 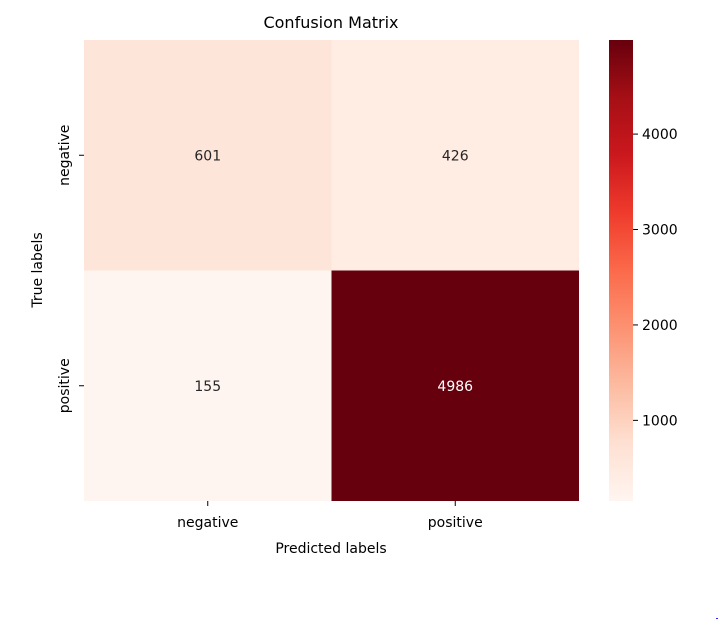 I want to click on chart-title: Confusion Matrix, so click(x=330, y=22).